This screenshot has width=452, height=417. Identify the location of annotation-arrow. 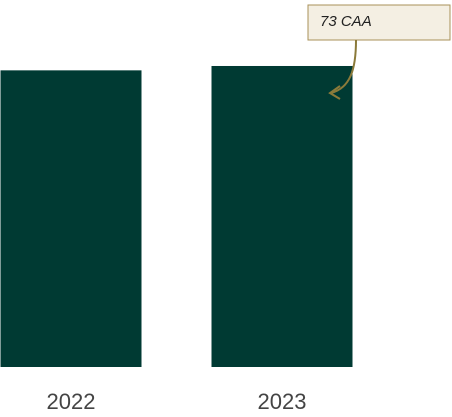
(343, 66).